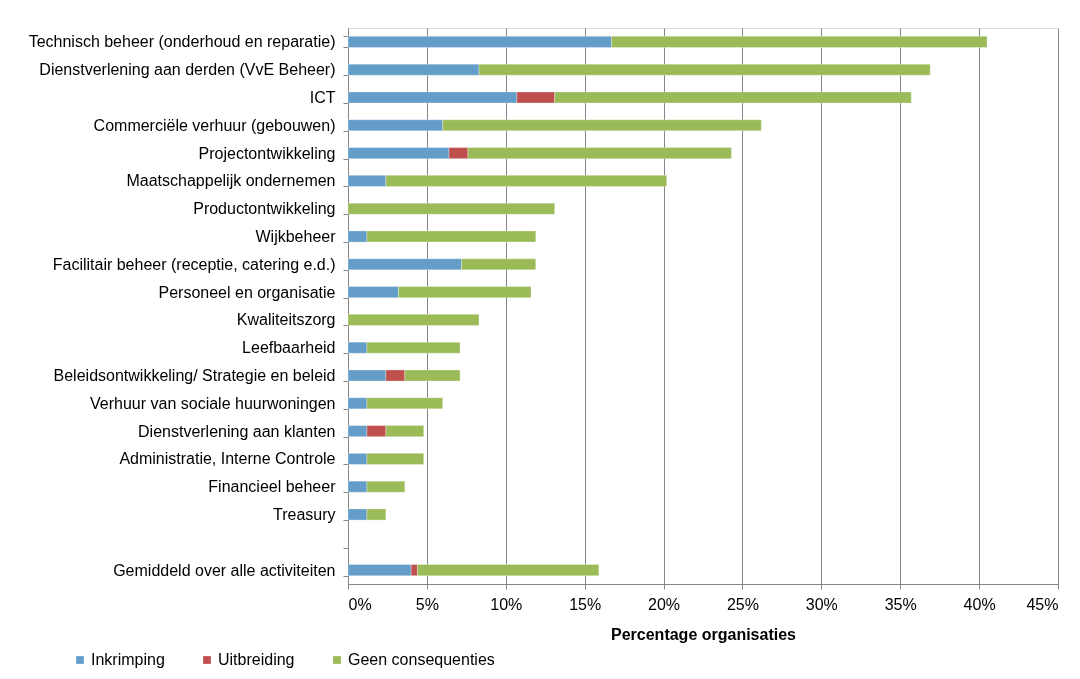 The width and height of the screenshot is (1080, 679). What do you see at coordinates (227, 459) in the screenshot?
I see `y-tick-label: Administratie, Interne Controle` at bounding box center [227, 459].